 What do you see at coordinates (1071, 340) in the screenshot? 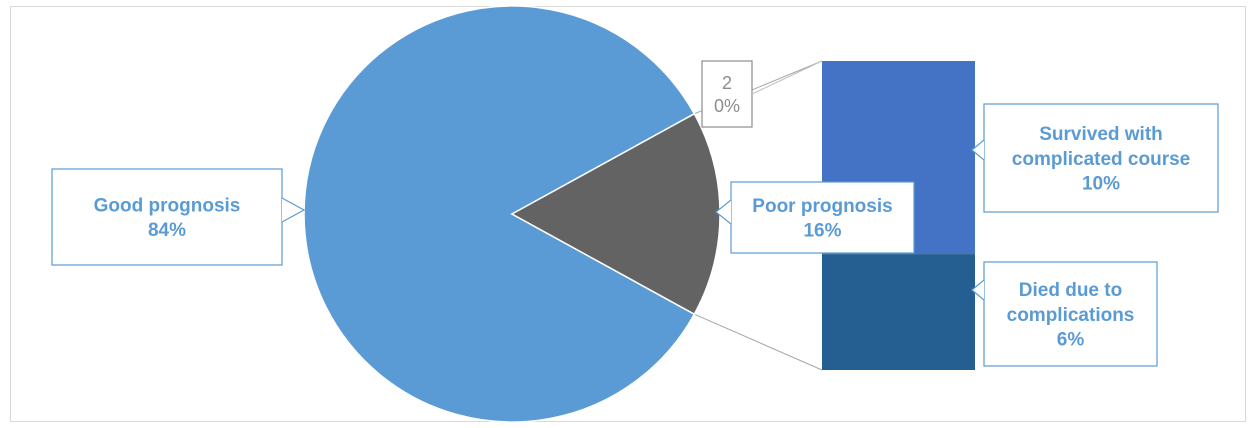
I see `label-died-complications-text-2: 6%` at bounding box center [1071, 340].